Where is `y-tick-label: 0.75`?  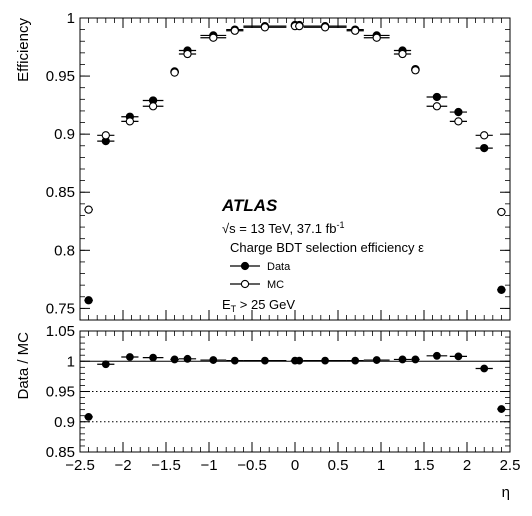 y-tick-label: 0.75 is located at coordinates (60, 308).